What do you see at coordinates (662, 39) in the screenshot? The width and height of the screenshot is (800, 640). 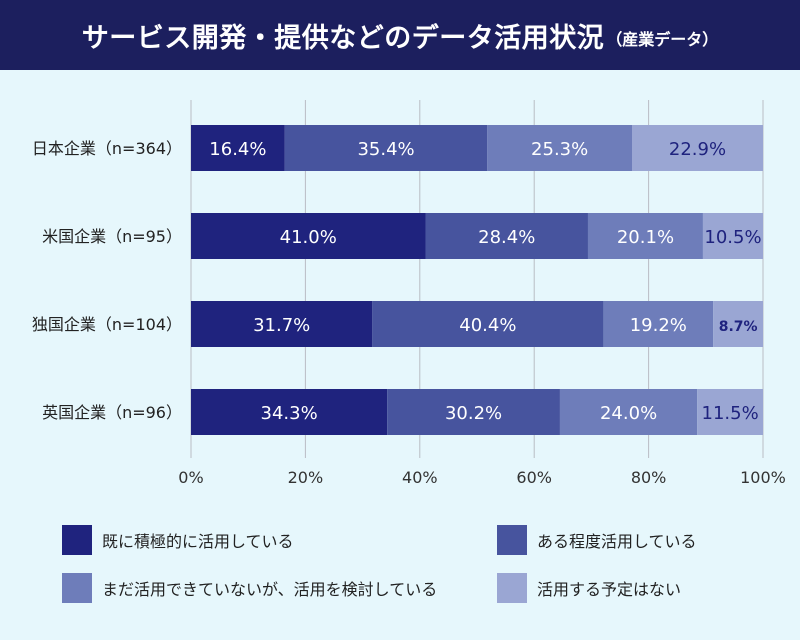 I see `chart-subtitle: （産業データ）` at bounding box center [662, 39].